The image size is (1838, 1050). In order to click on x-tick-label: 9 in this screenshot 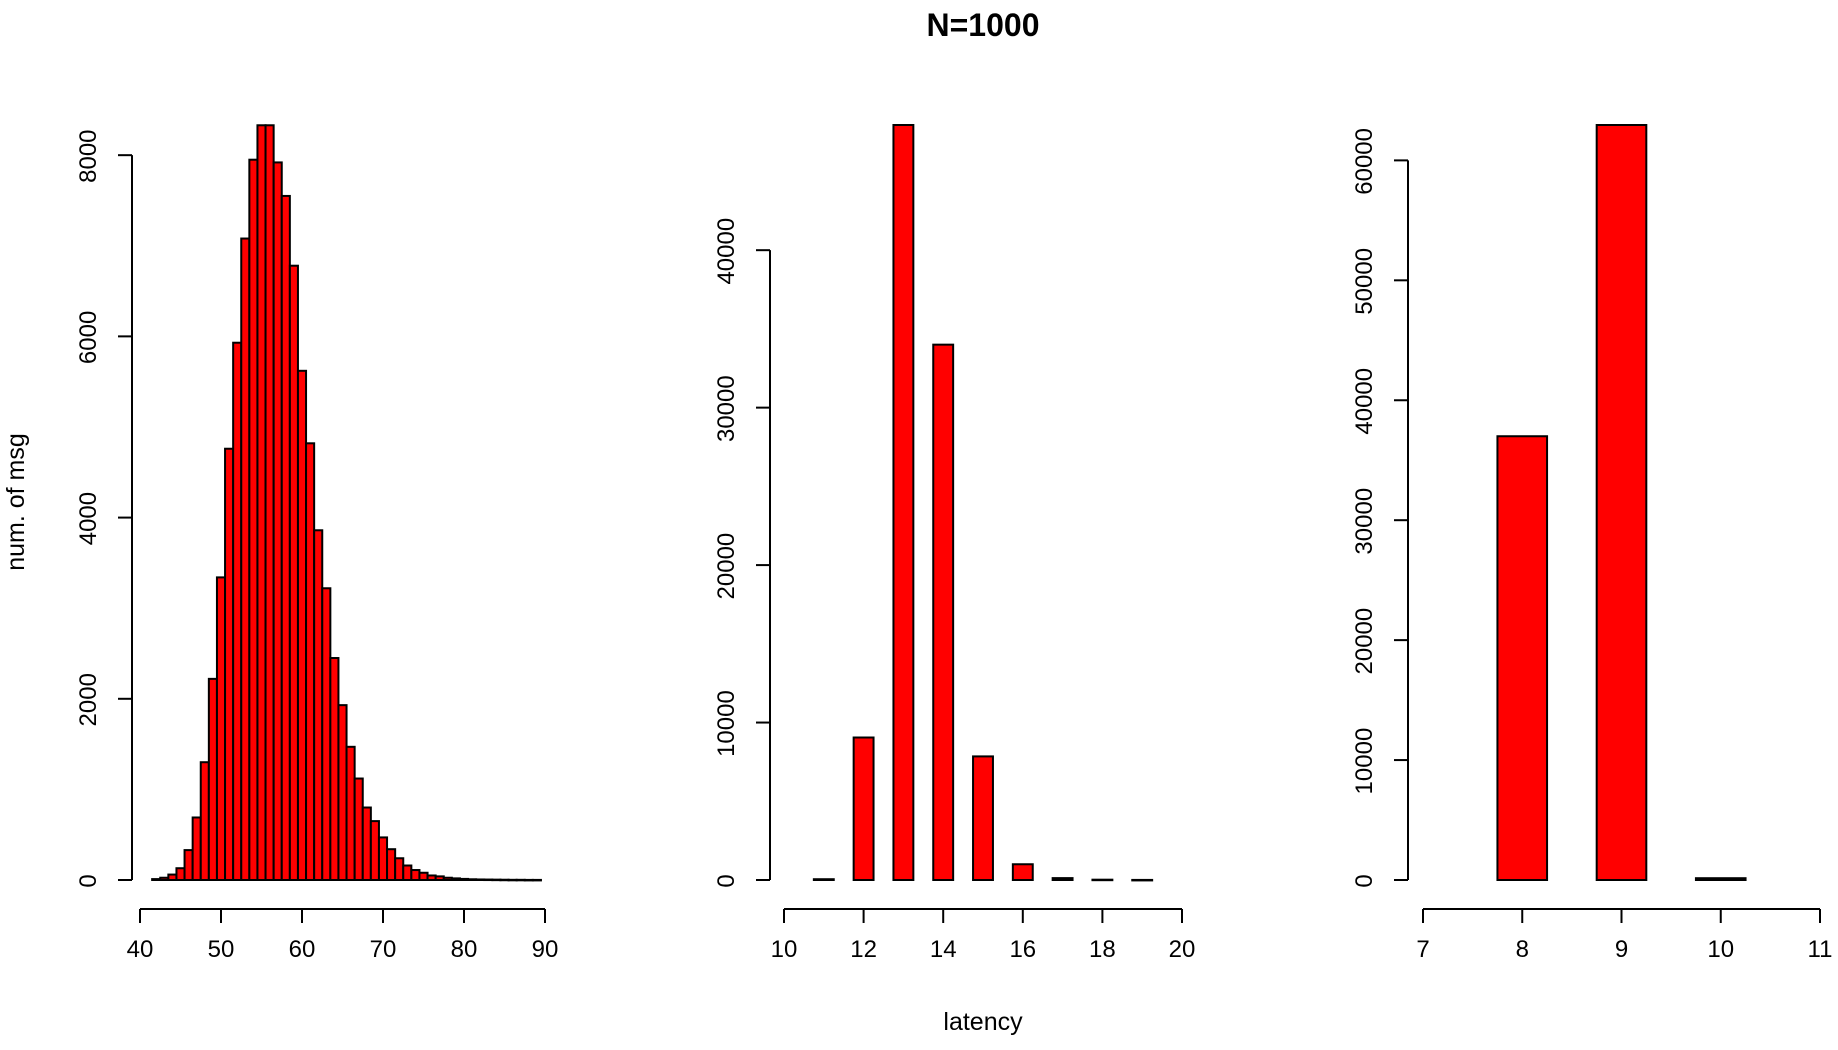, I will do `click(1621, 949)`.